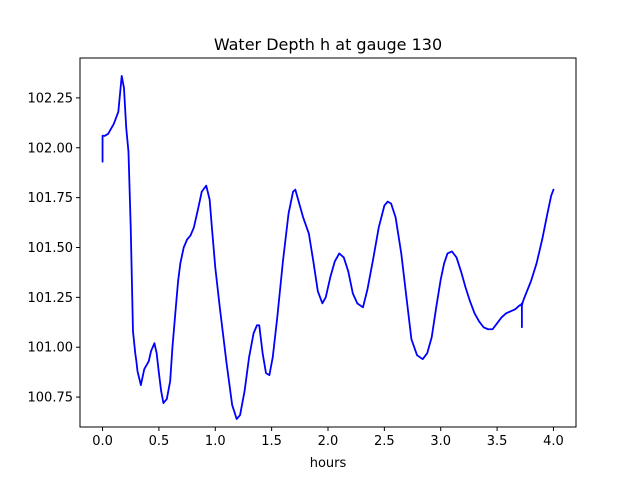  I want to click on y-tick-label: 100.75, so click(51, 398).